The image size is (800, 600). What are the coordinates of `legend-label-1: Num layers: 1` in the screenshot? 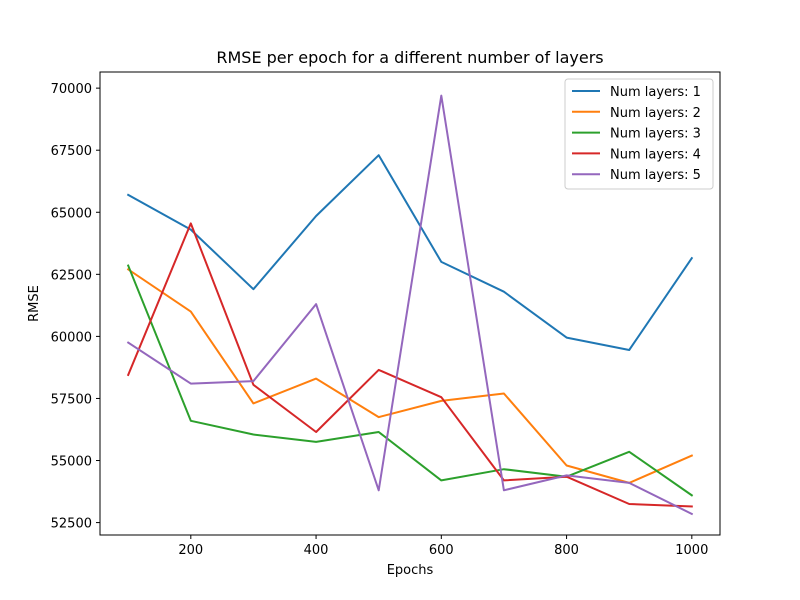 It's located at (655, 92).